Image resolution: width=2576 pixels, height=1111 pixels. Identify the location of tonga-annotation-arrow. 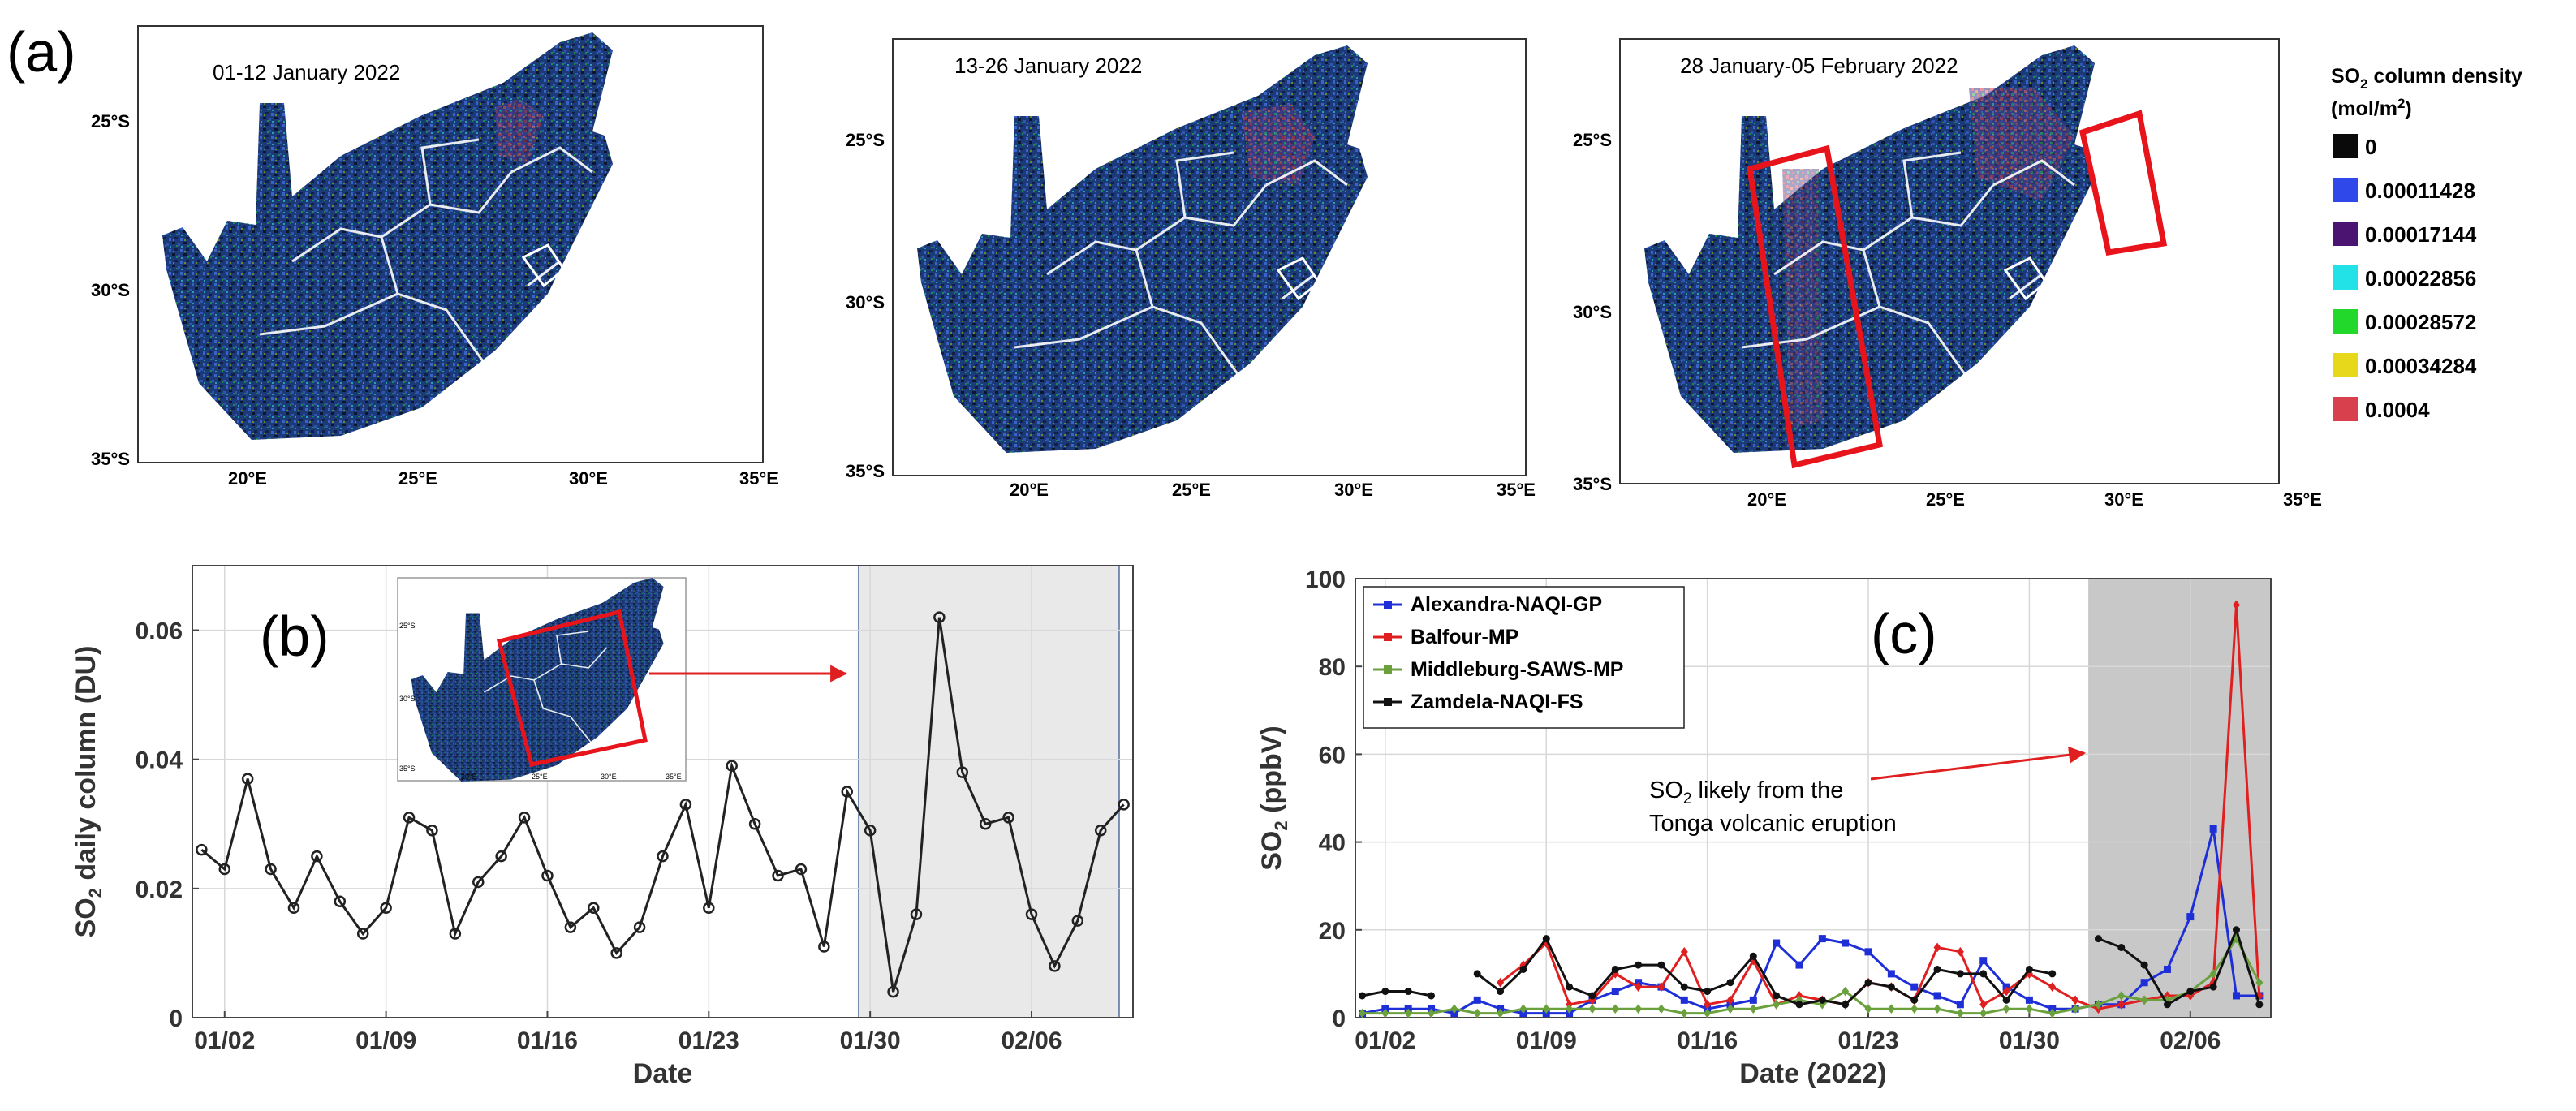
(1979, 763).